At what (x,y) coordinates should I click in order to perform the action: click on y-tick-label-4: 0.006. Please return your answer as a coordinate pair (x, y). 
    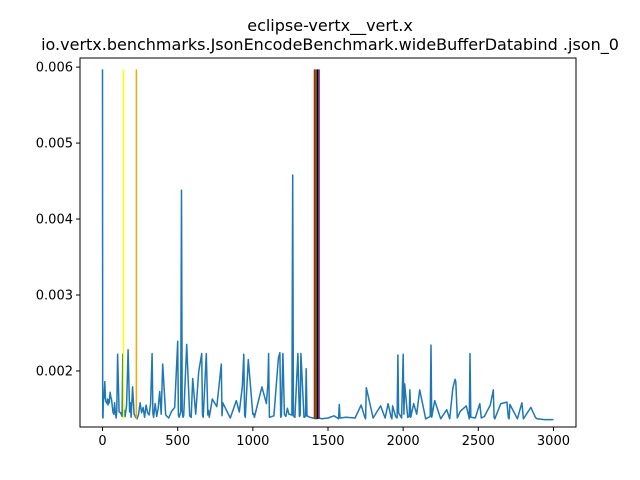
    Looking at the image, I should click on (54, 68).